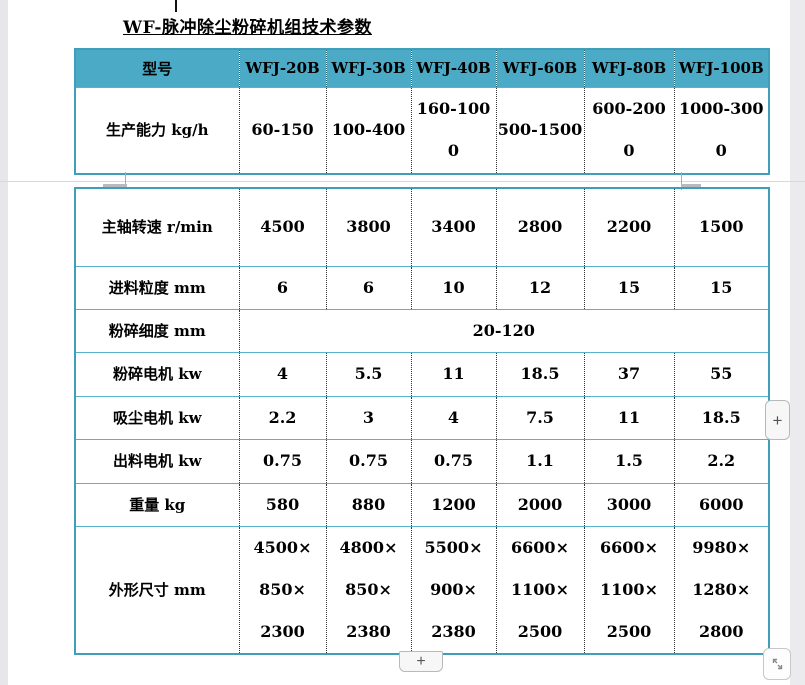  I want to click on value-cell: 3400, so click(453, 227).